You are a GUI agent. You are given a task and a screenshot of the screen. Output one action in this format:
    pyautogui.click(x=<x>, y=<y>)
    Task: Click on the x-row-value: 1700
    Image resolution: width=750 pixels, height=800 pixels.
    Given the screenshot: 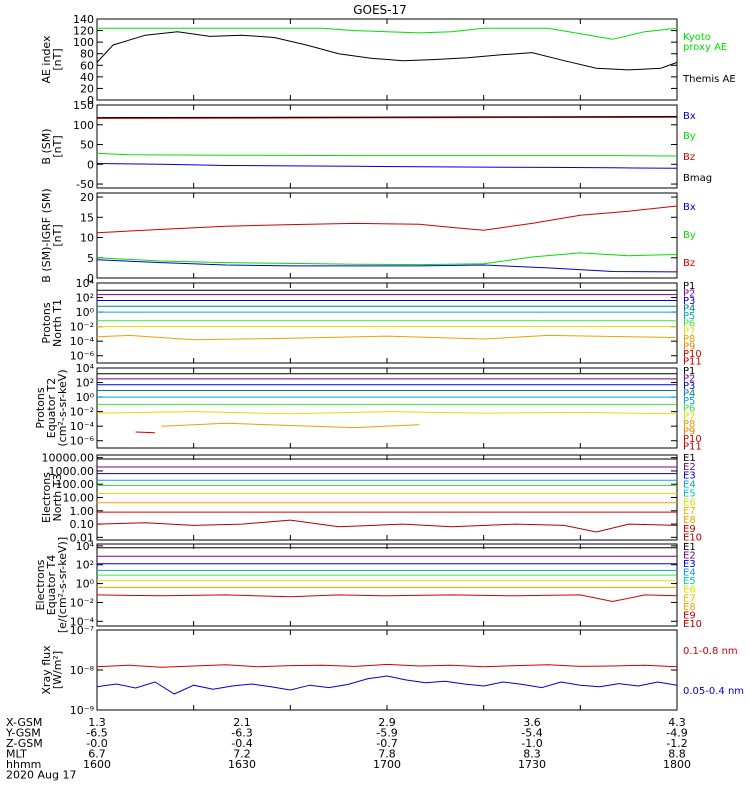 What is the action you would take?
    pyautogui.click(x=387, y=764)
    